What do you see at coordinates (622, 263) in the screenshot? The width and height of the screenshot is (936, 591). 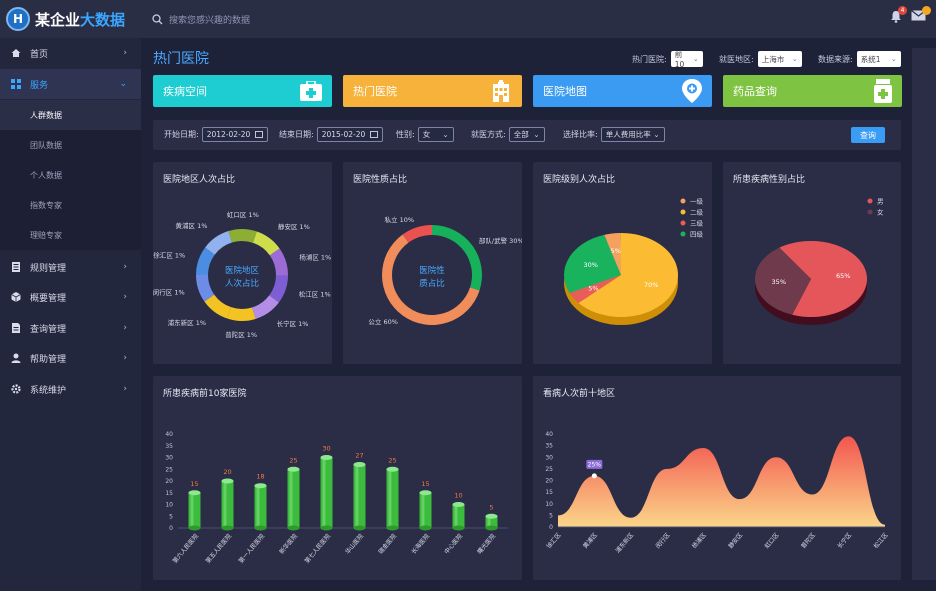 I see `panel-hospital-level: 医院级别人次占比 5% 70% 5% 30% 一级 二级 三级 四级` at bounding box center [622, 263].